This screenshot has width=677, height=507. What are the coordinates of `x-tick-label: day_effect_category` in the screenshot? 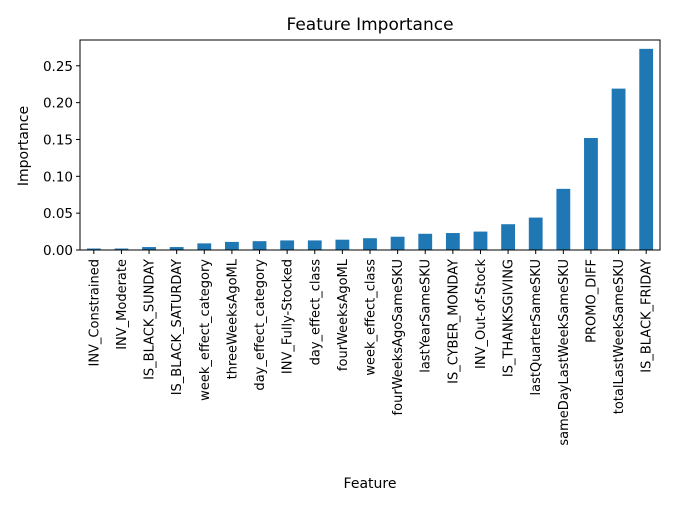 It's located at (260, 325).